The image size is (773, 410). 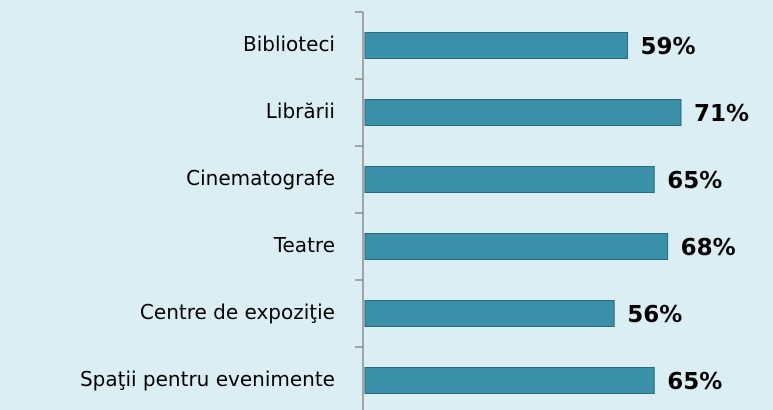 I want to click on category-label: Teatre, so click(x=304, y=245).